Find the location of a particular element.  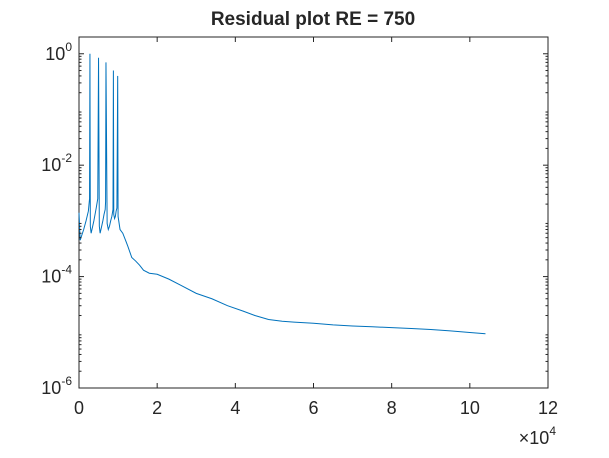

x-tick-label: 10 is located at coordinates (470, 408).